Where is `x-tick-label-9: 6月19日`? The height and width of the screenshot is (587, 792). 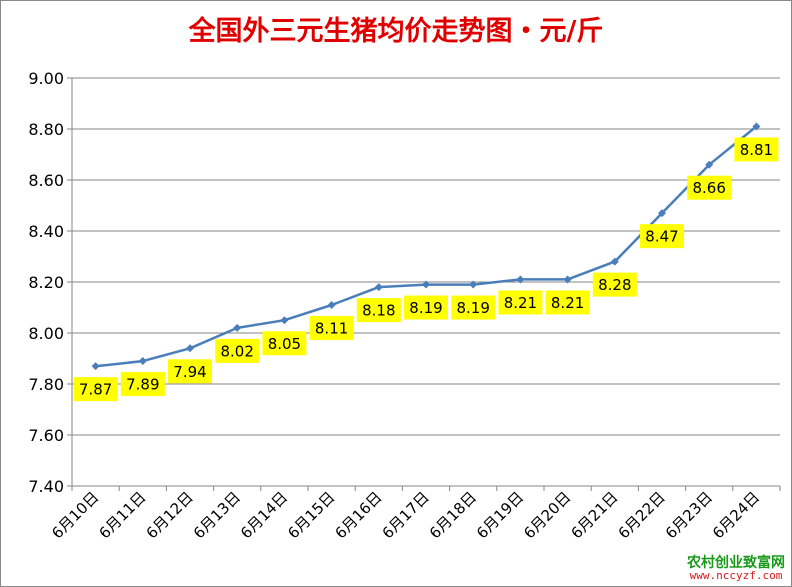
x-tick-label-9: 6月19日 is located at coordinates (500, 515).